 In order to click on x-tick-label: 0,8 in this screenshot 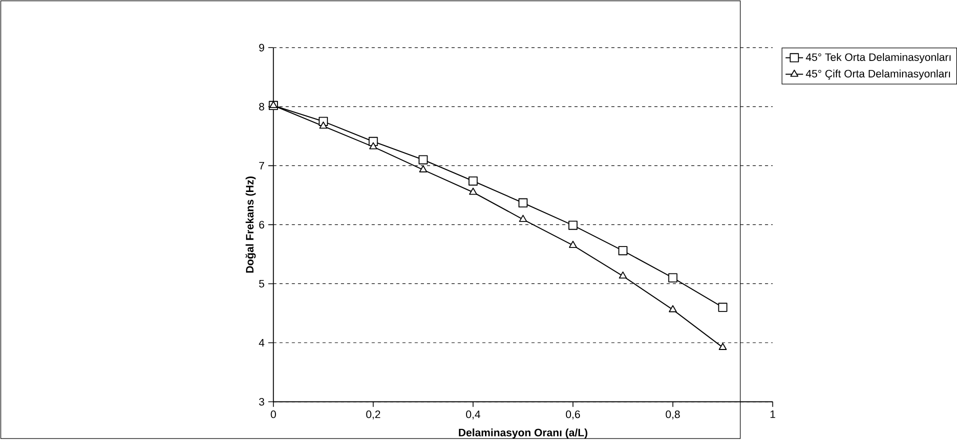, I will do `click(673, 415)`.